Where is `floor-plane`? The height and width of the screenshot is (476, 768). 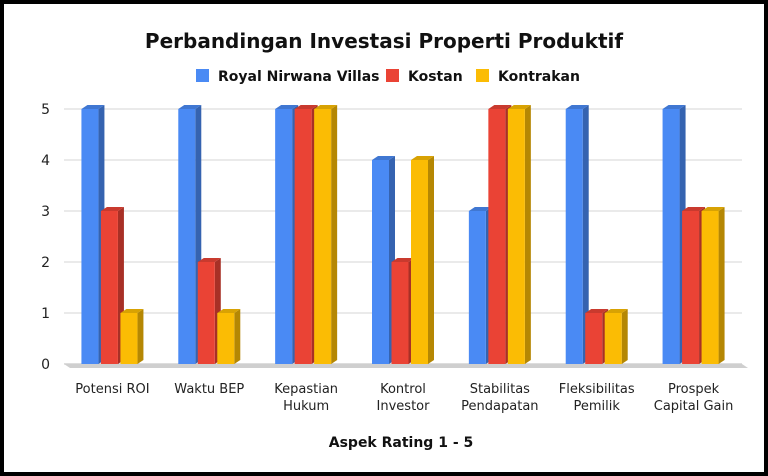
floor-plane is located at coordinates (406, 366).